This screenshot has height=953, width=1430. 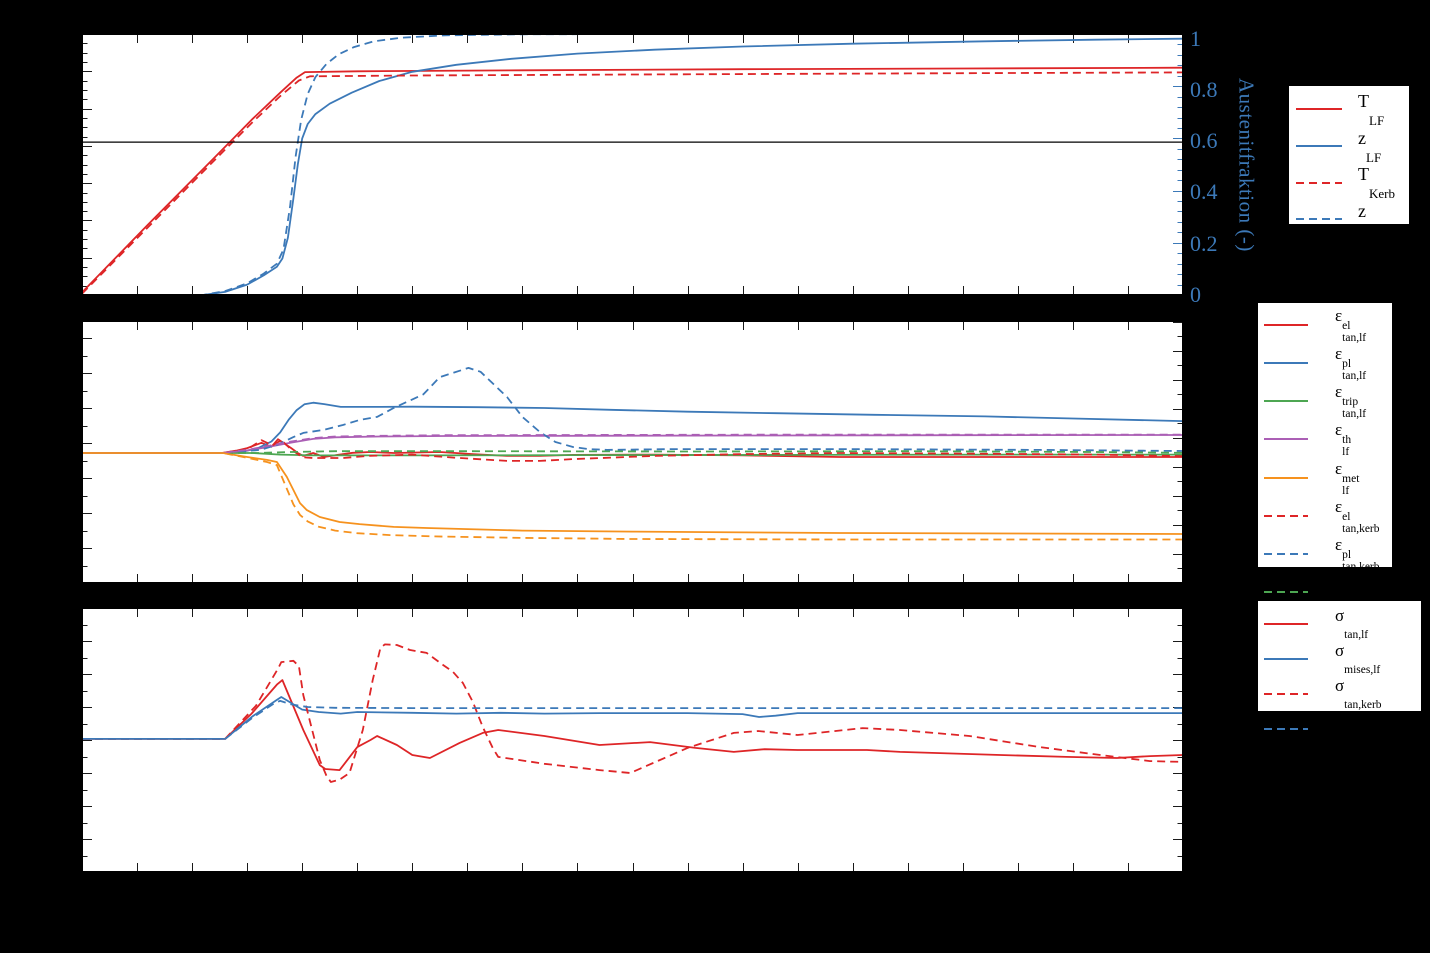 What do you see at coordinates (1351, 325) in the screenshot?
I see `legend-label: ε el tan,lf` at bounding box center [1351, 325].